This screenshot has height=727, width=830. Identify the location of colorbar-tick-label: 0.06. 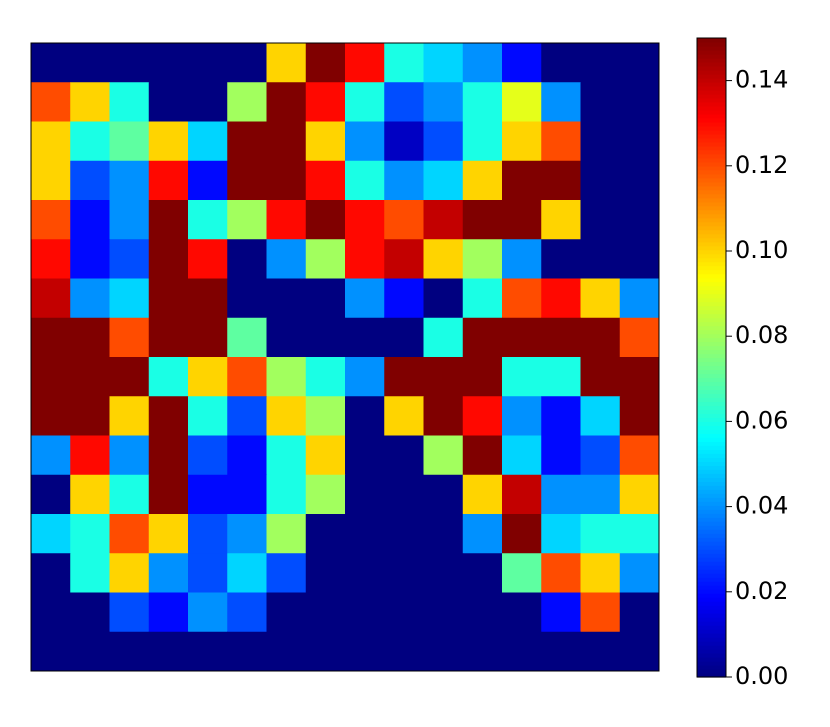
(761, 420).